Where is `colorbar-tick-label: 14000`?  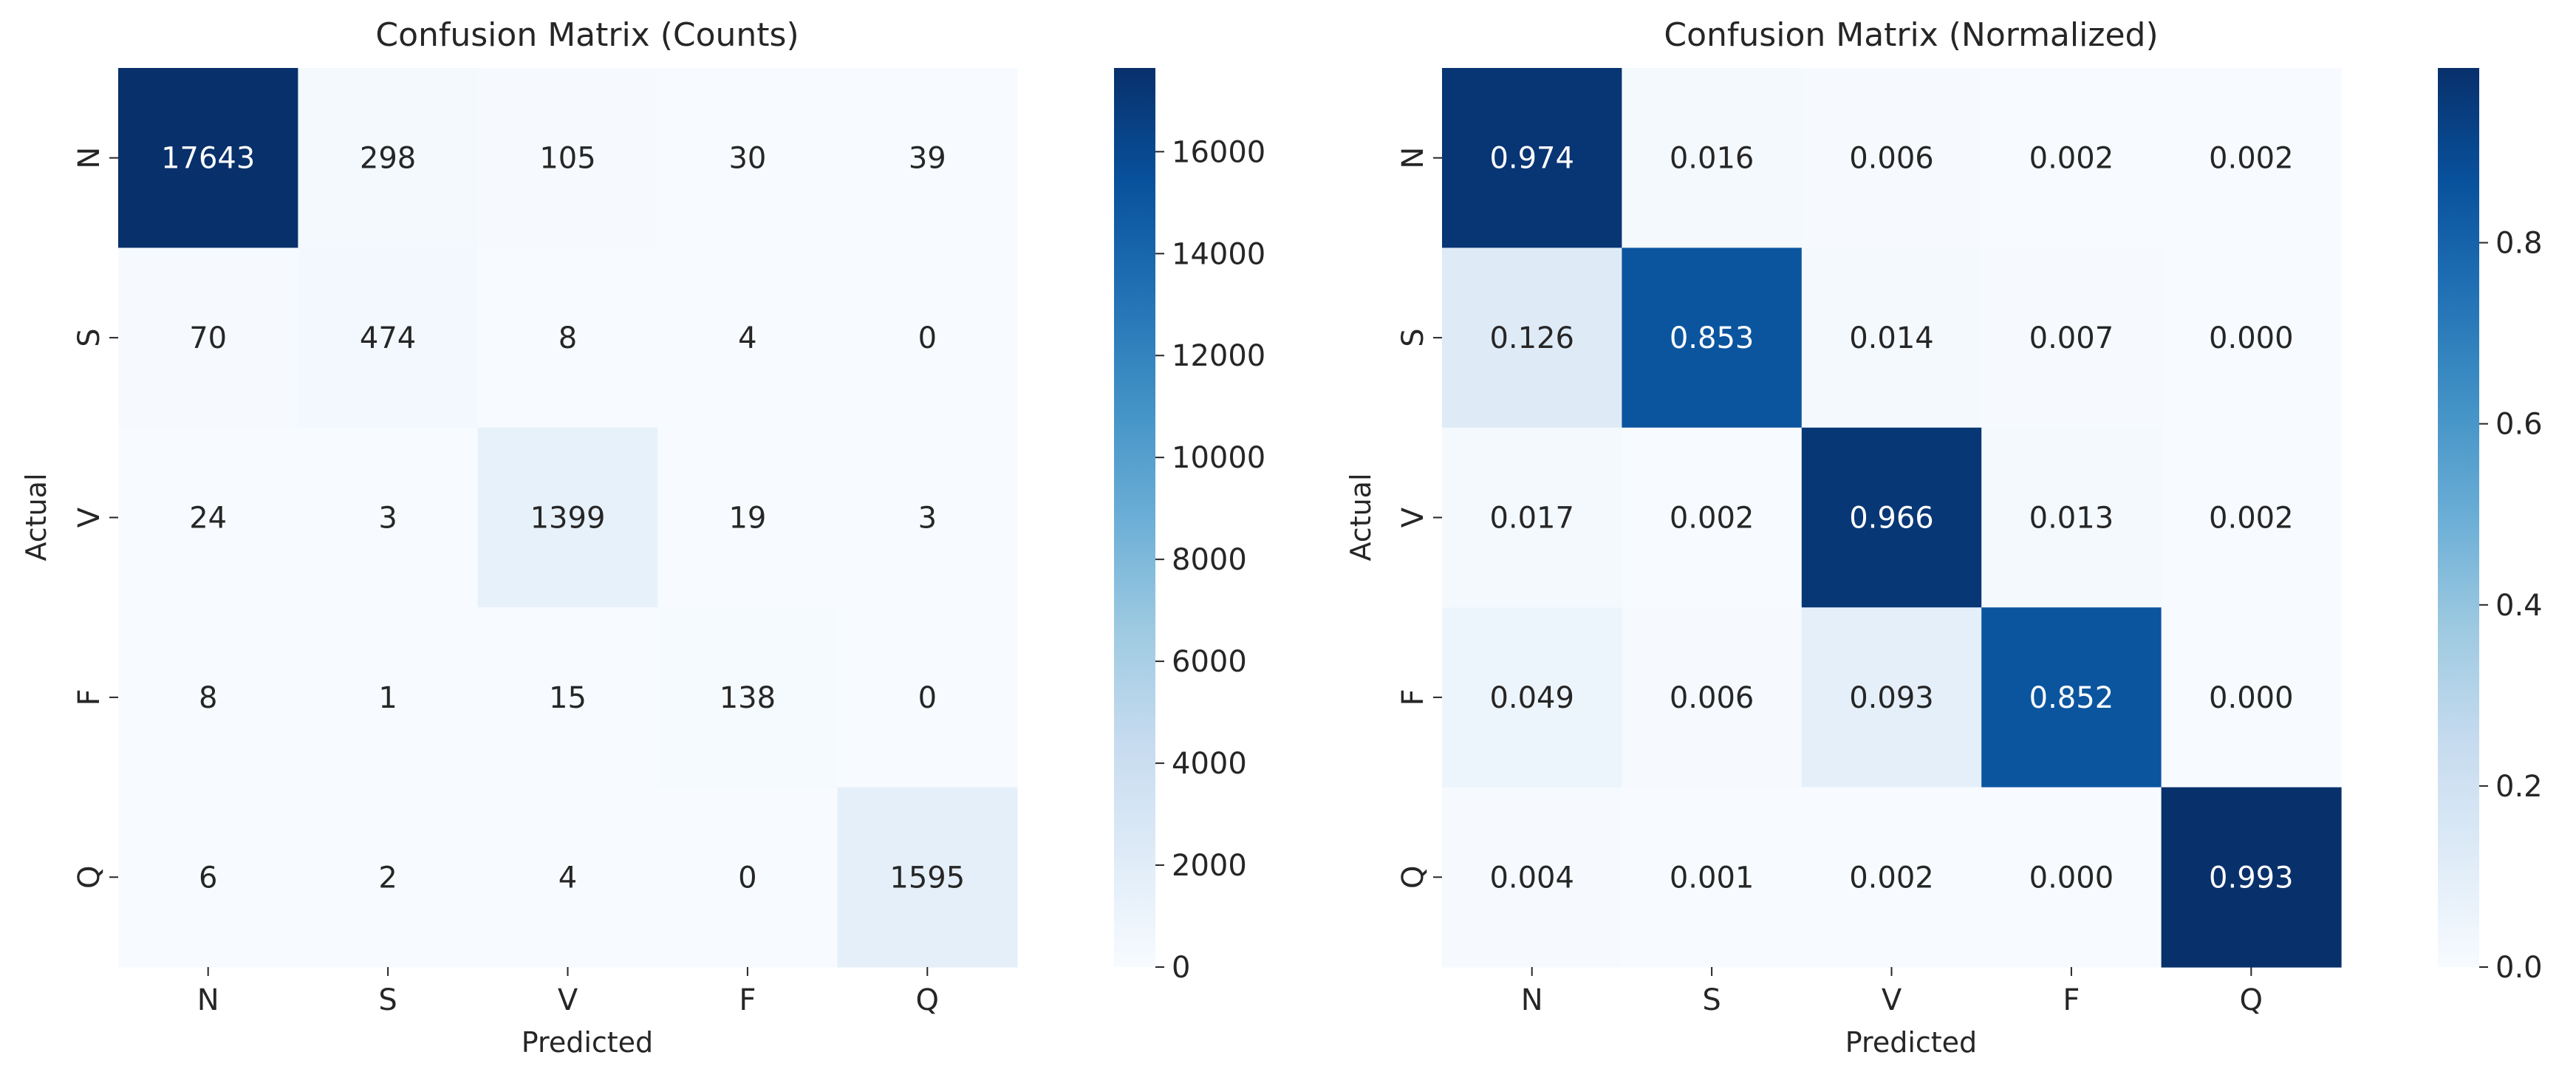
colorbar-tick-label: 14000 is located at coordinates (1218, 254).